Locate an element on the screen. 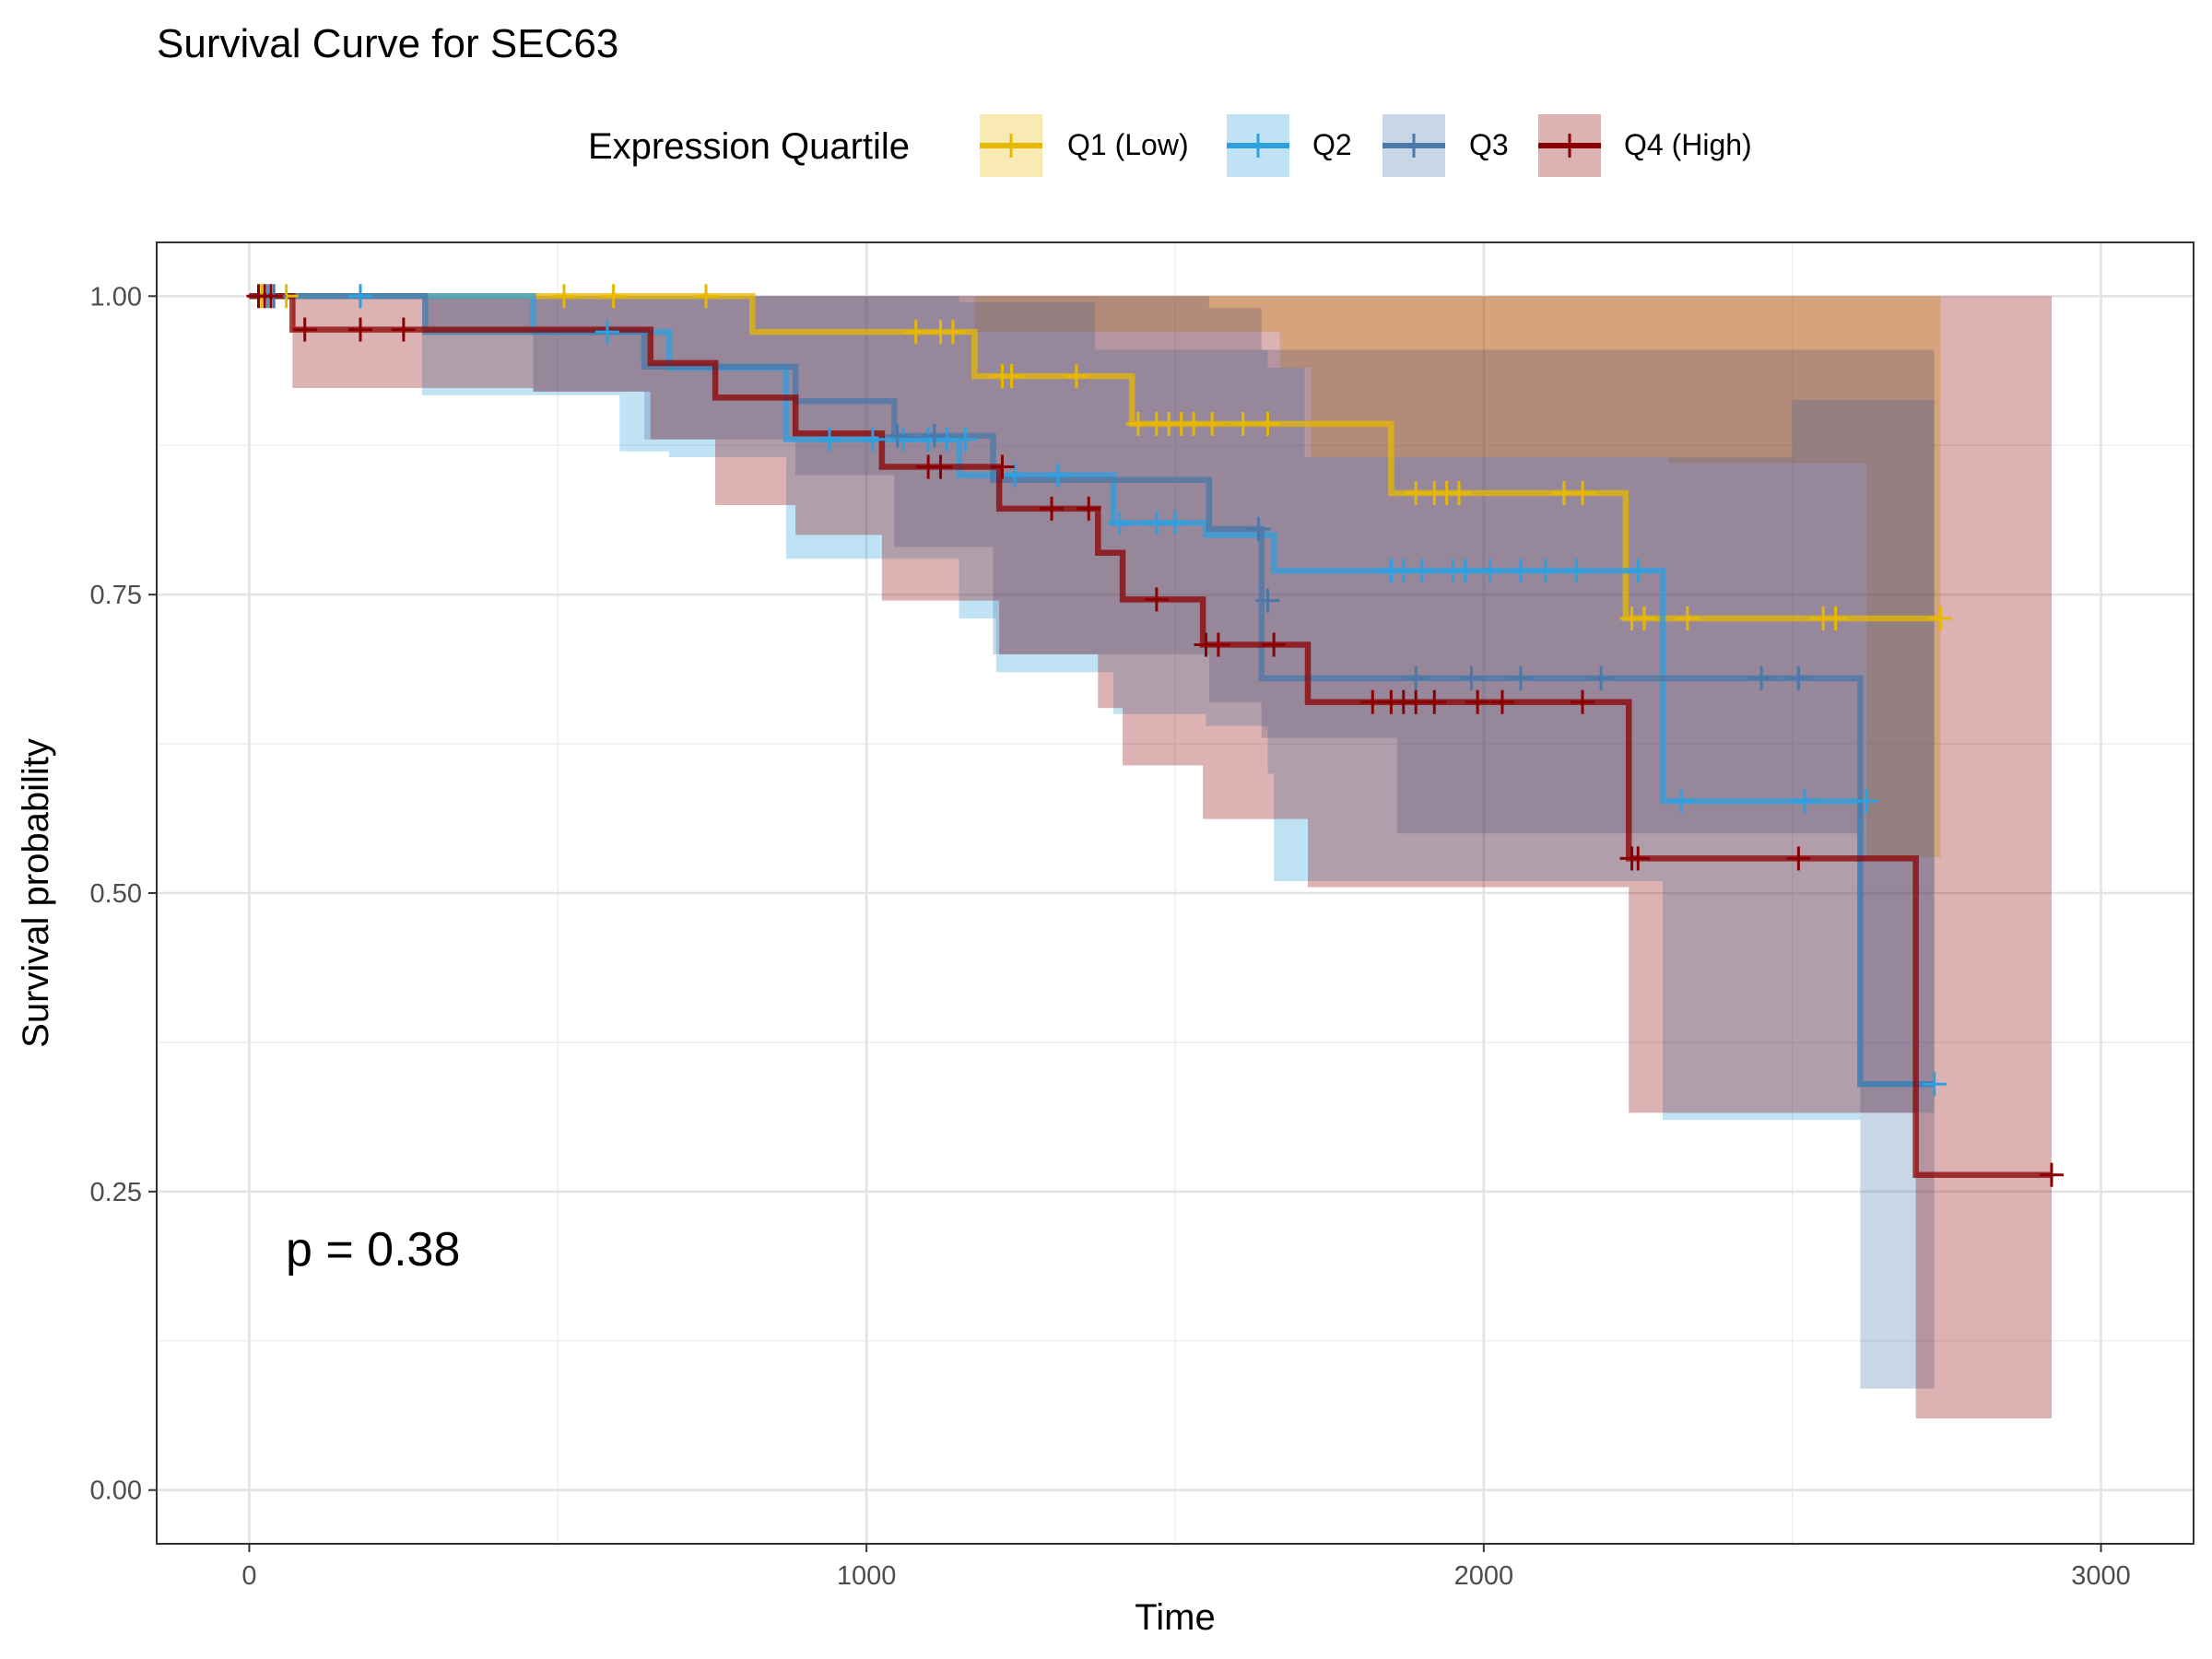 Image resolution: width=2212 pixels, height=1659 pixels. legend-item: Q4 (High) is located at coordinates (1645, 145).